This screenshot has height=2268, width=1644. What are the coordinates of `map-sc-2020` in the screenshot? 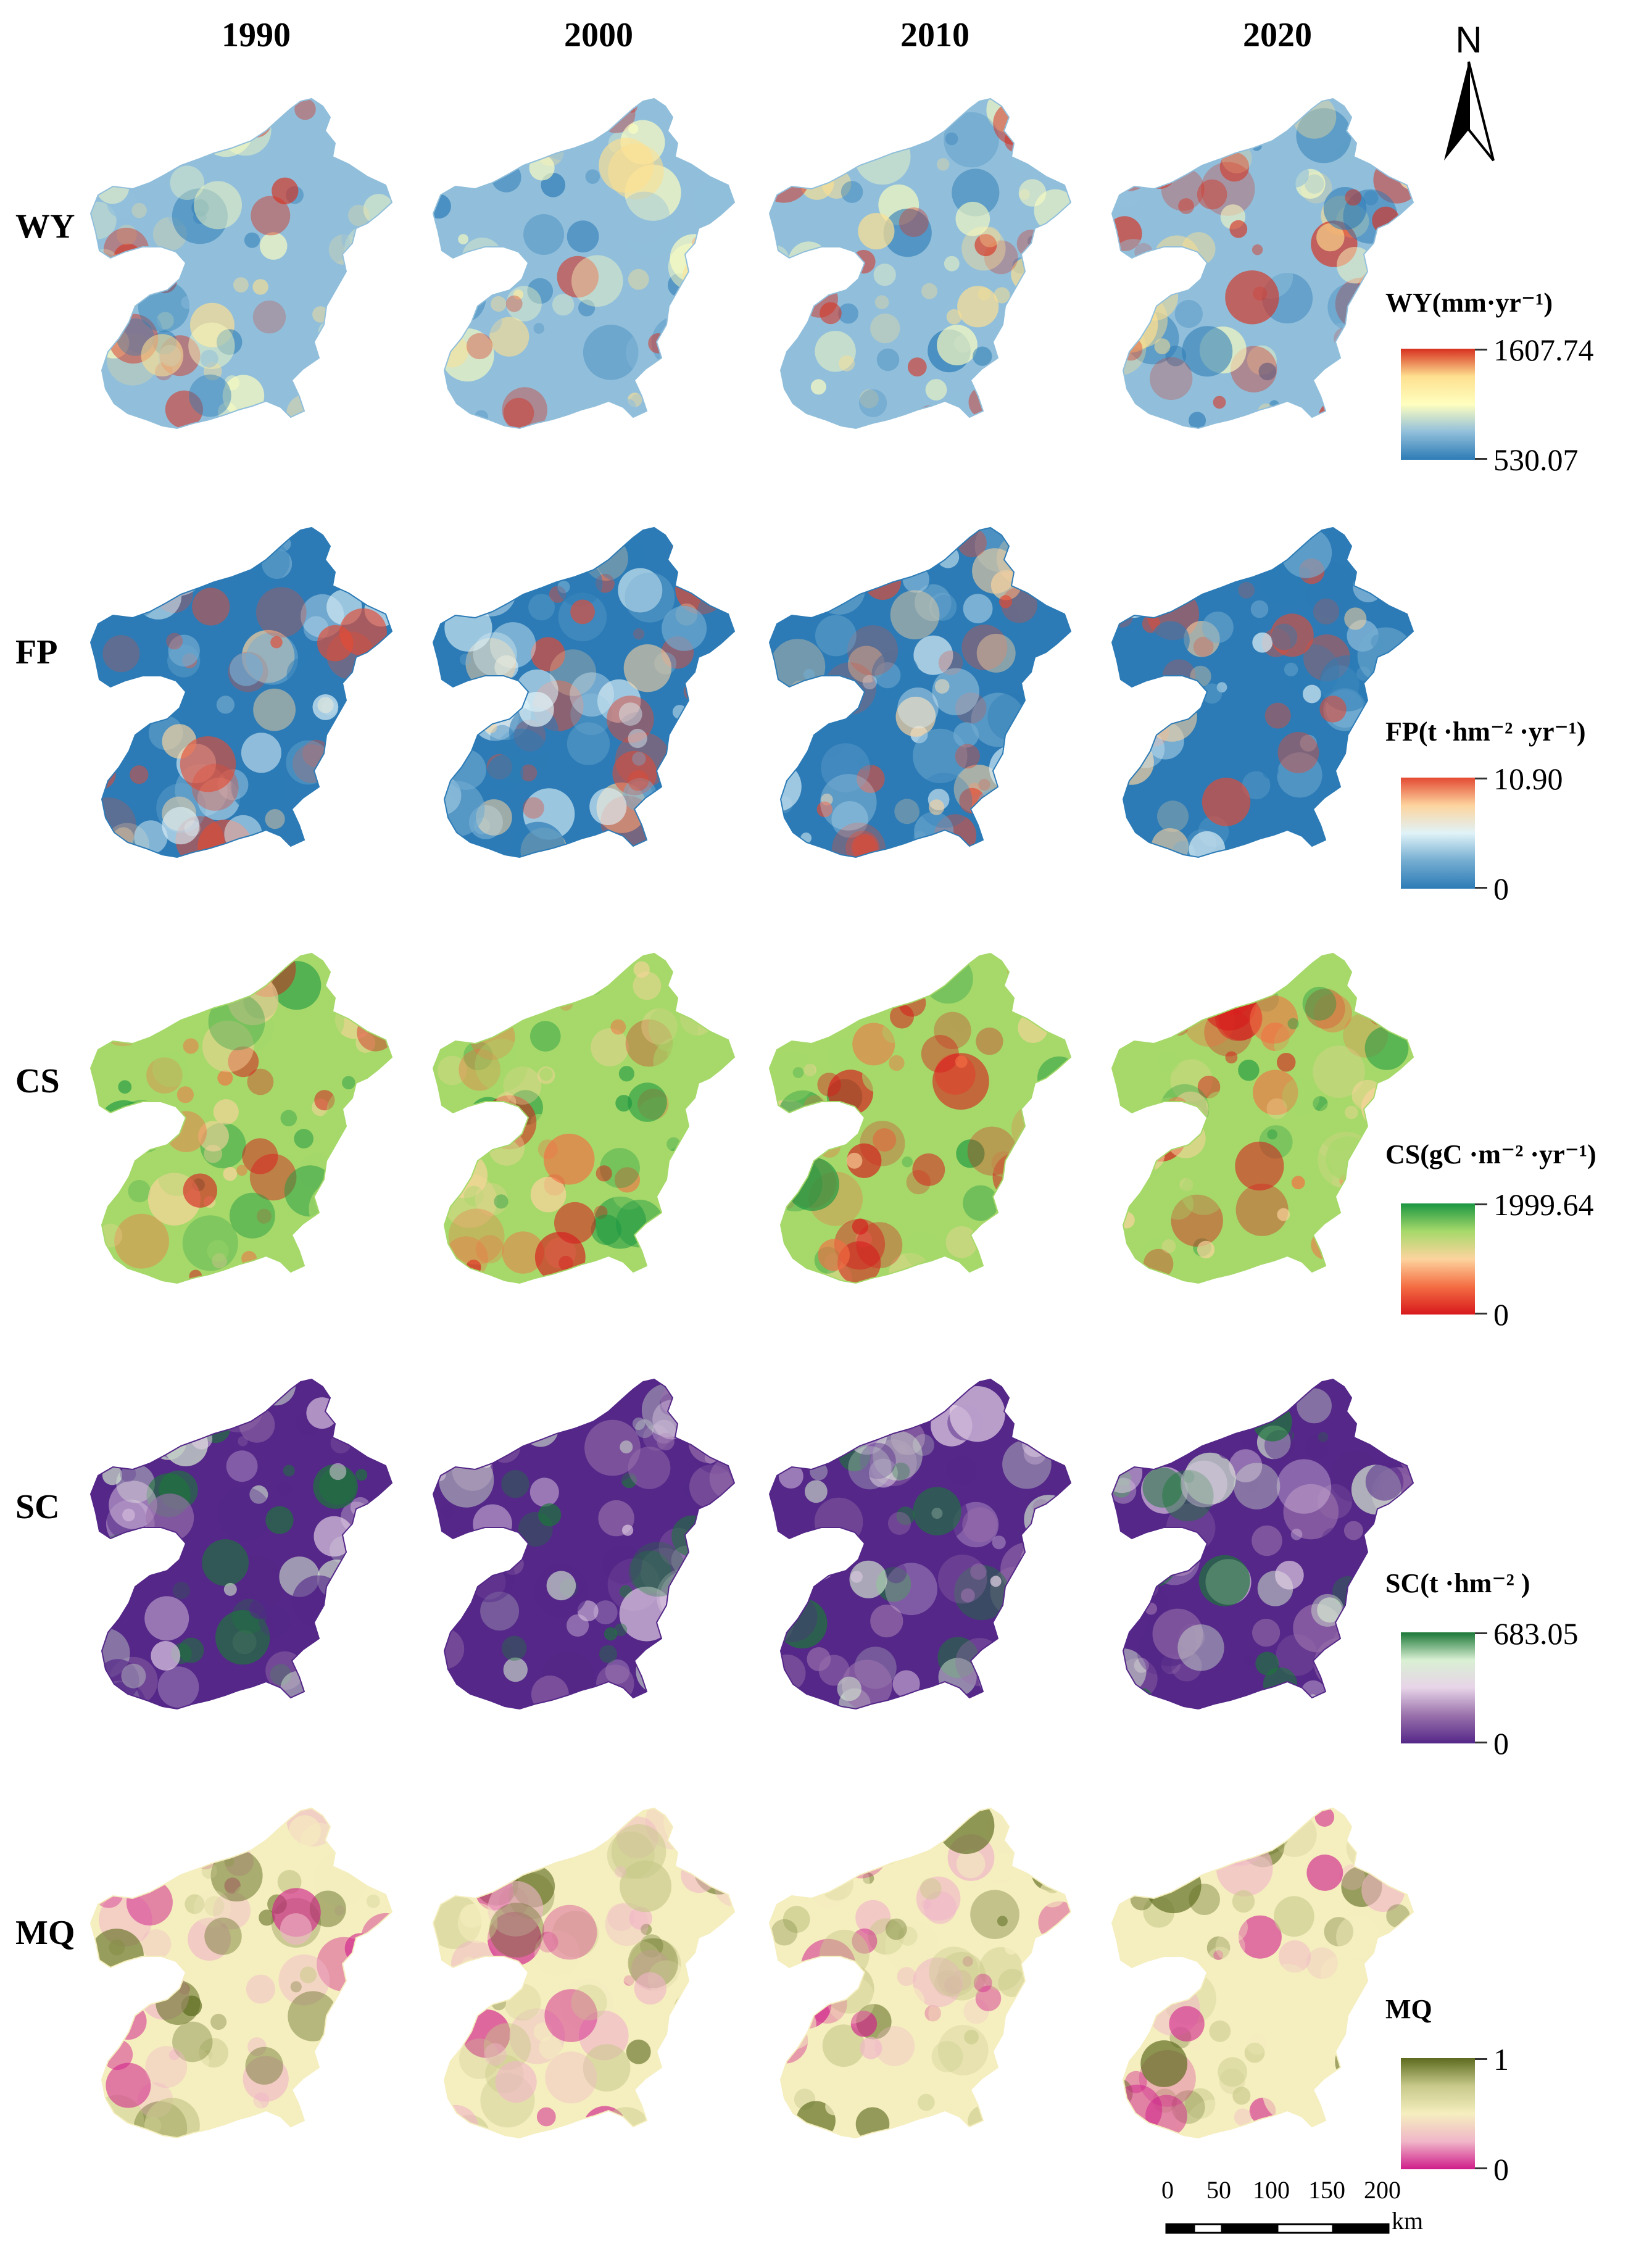 It's located at (1271, 1546).